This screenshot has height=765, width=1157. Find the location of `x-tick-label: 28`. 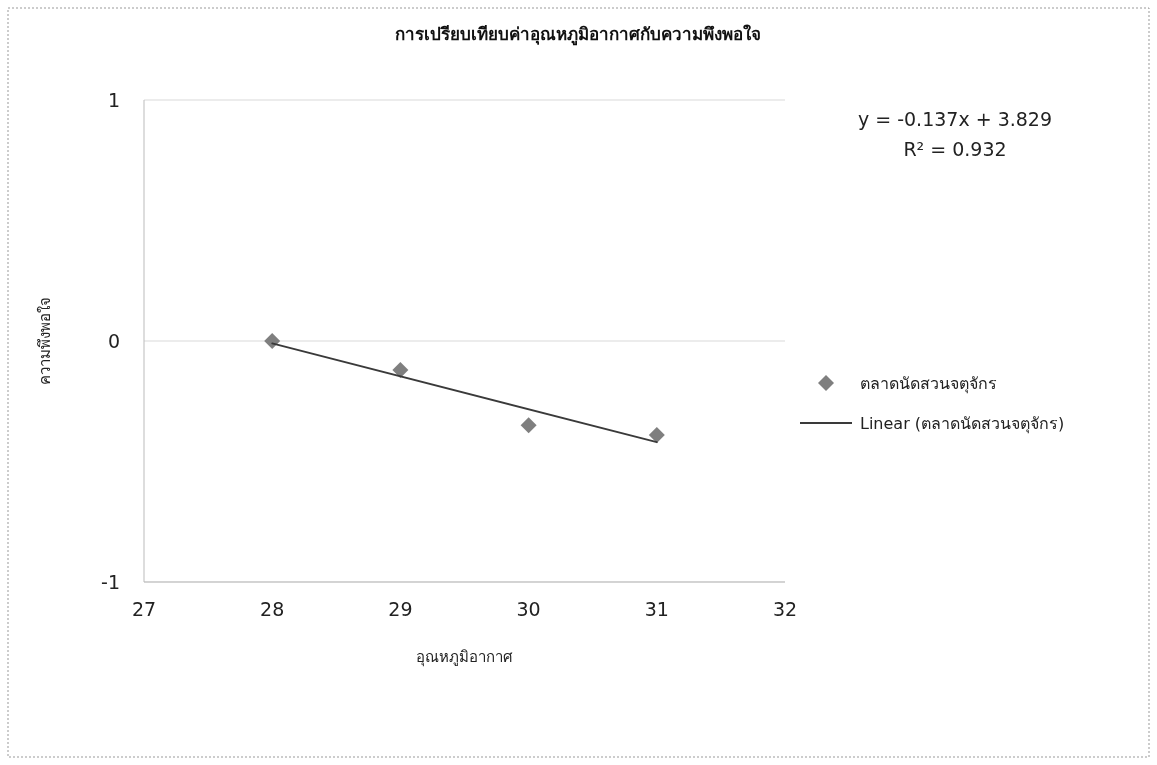

x-tick-label: 28 is located at coordinates (272, 609).